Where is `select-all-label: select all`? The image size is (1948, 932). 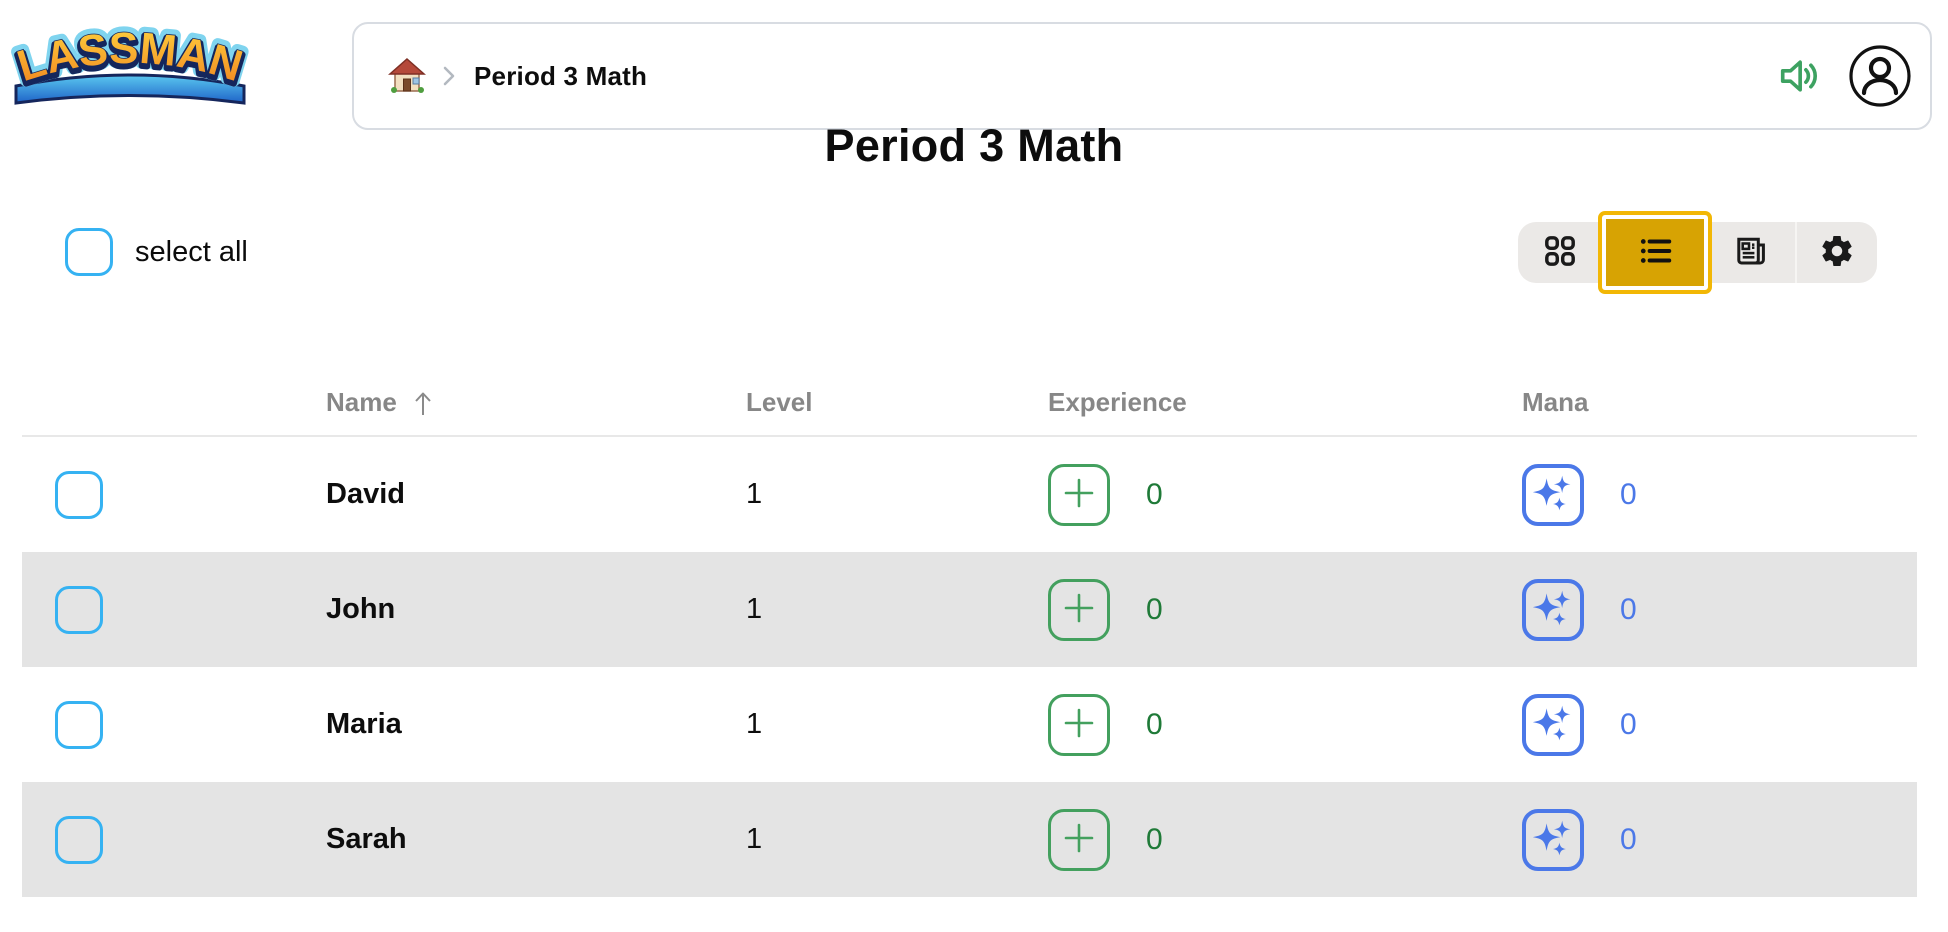 select-all-label: select all is located at coordinates (191, 251).